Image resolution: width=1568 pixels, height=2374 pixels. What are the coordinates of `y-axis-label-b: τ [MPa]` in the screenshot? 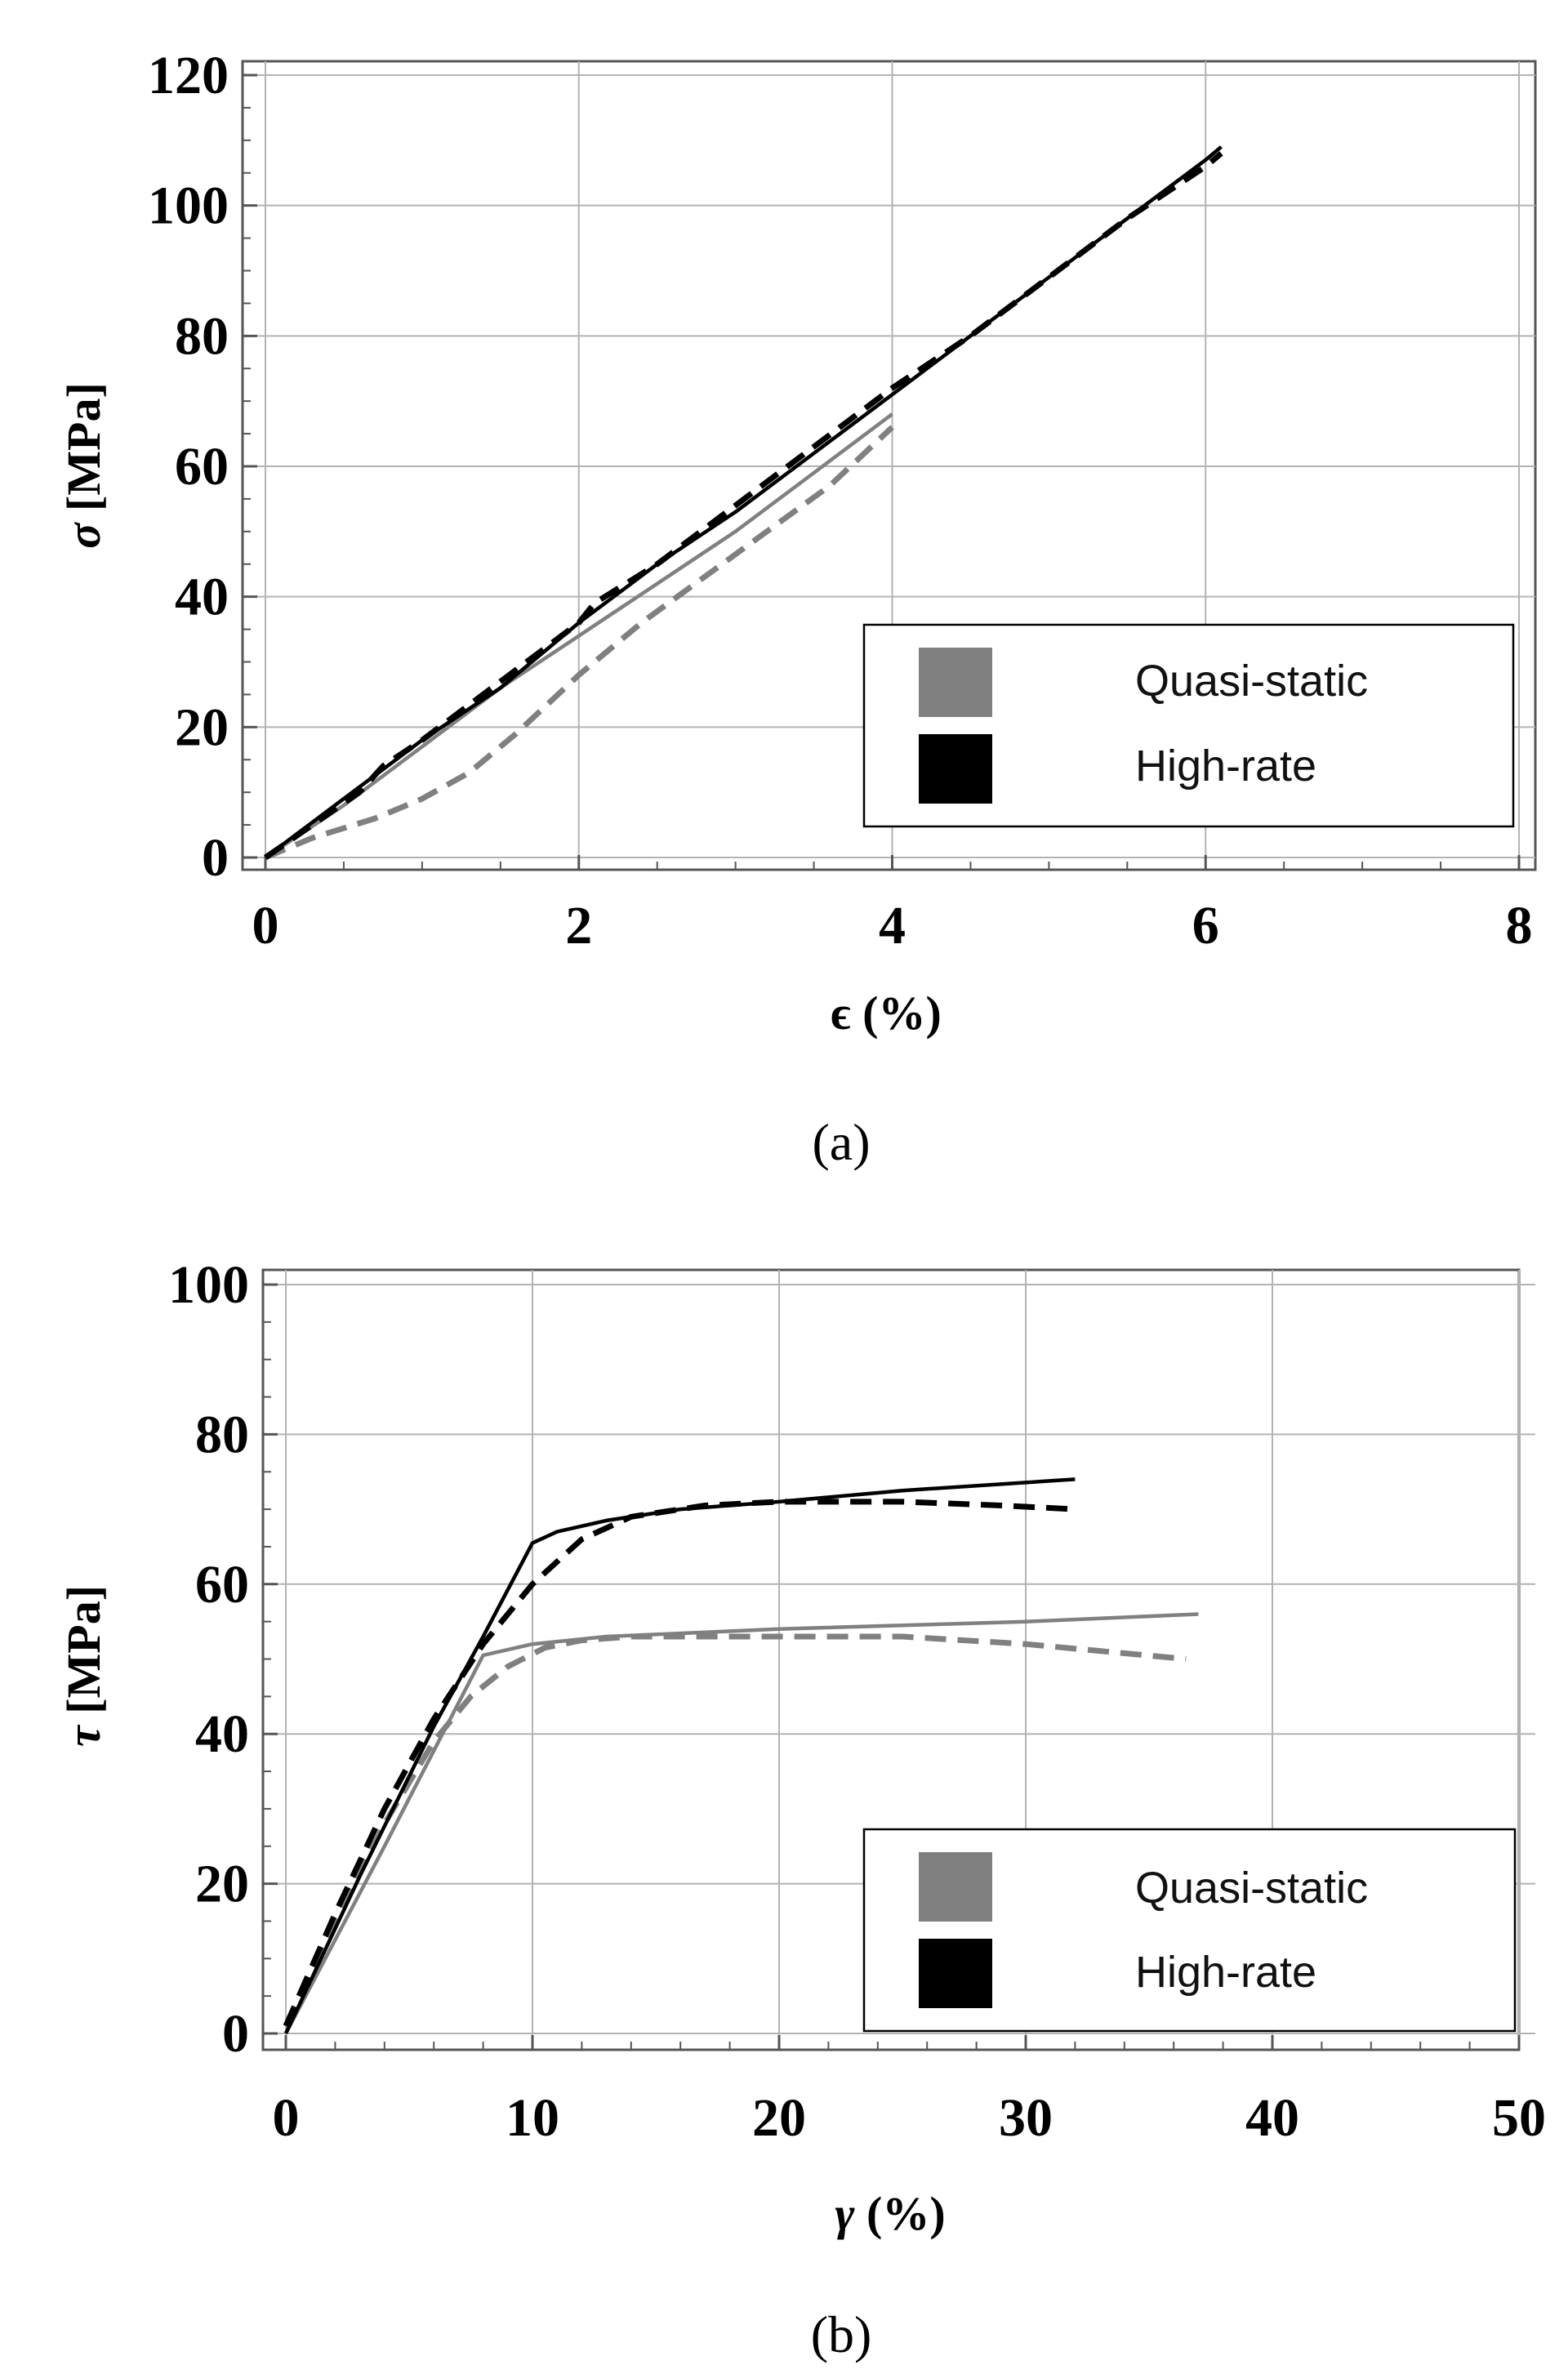 It's located at (83, 1666).